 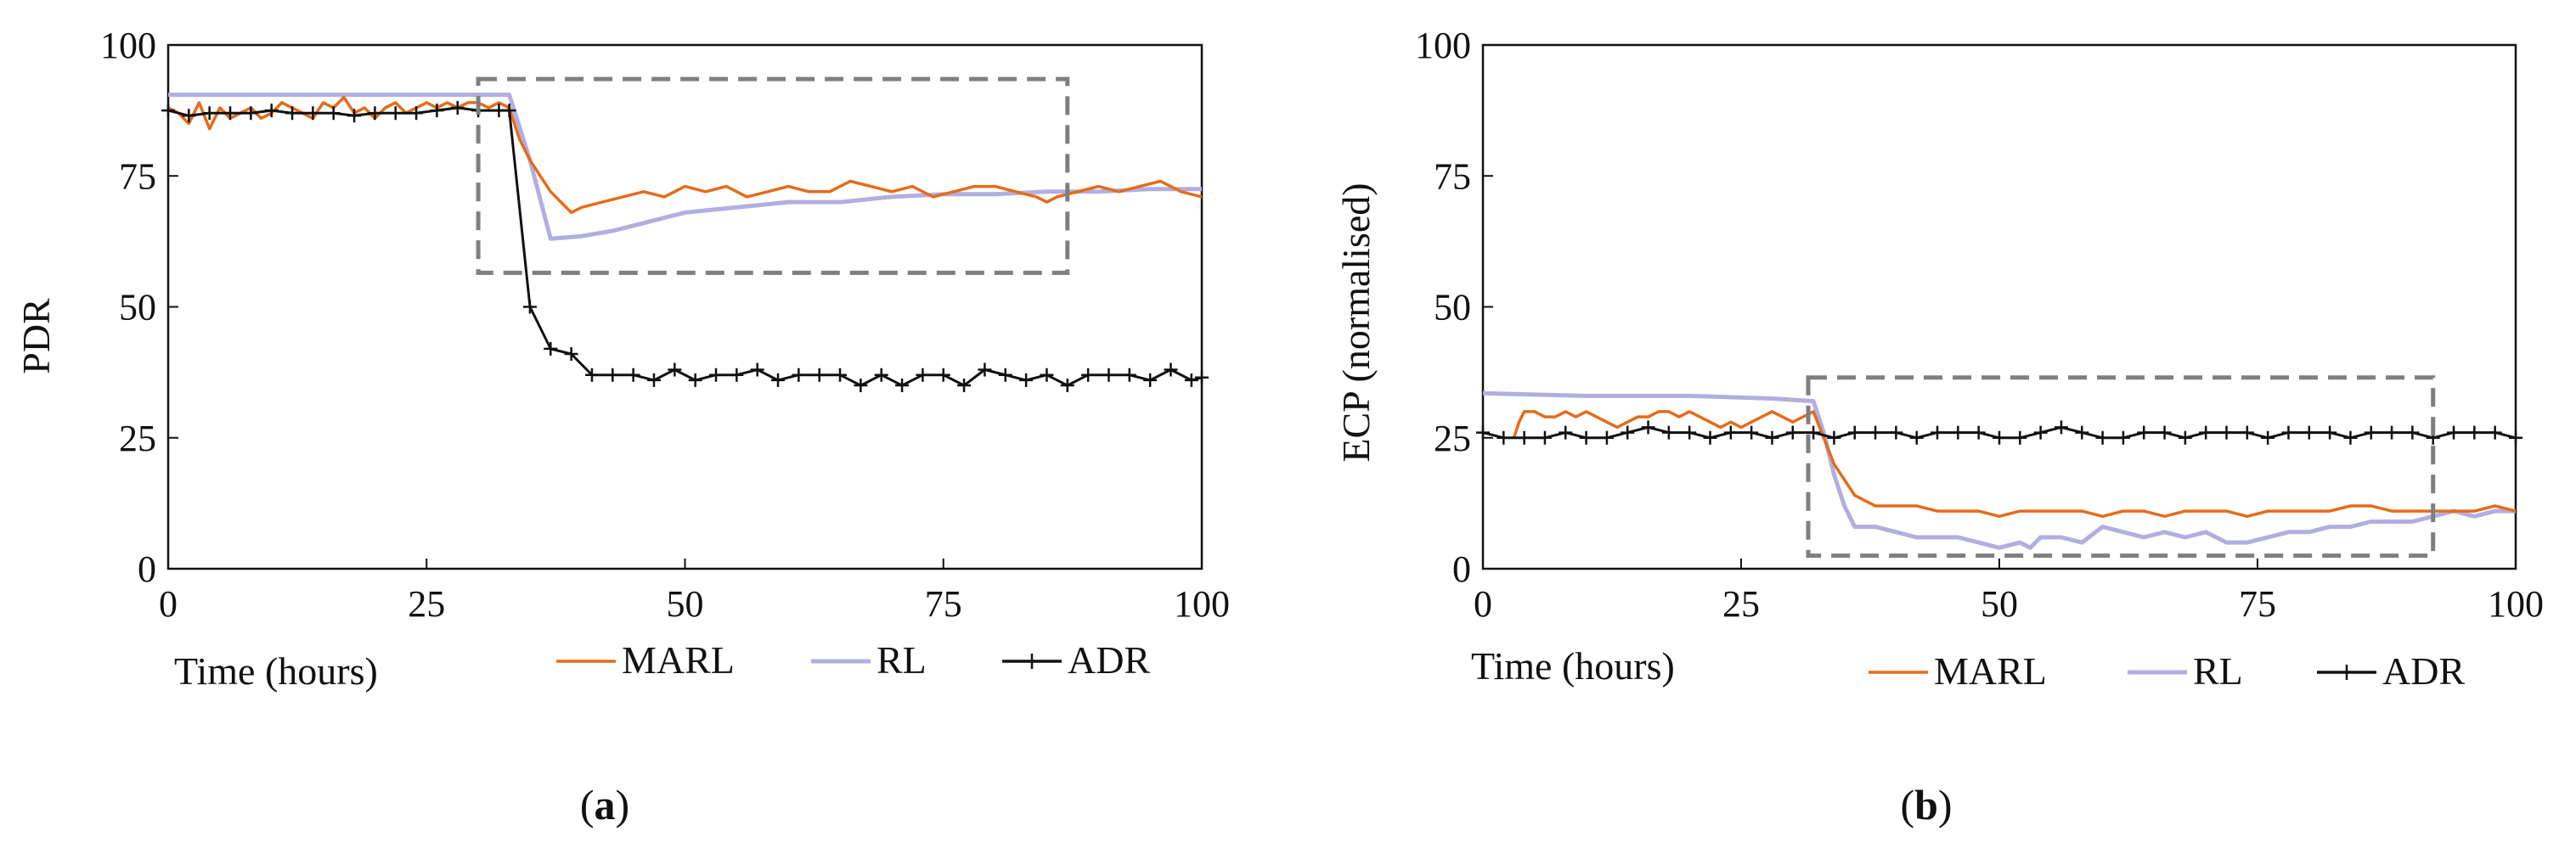 What do you see at coordinates (426, 604) in the screenshot?
I see `x-tick-label: 25` at bounding box center [426, 604].